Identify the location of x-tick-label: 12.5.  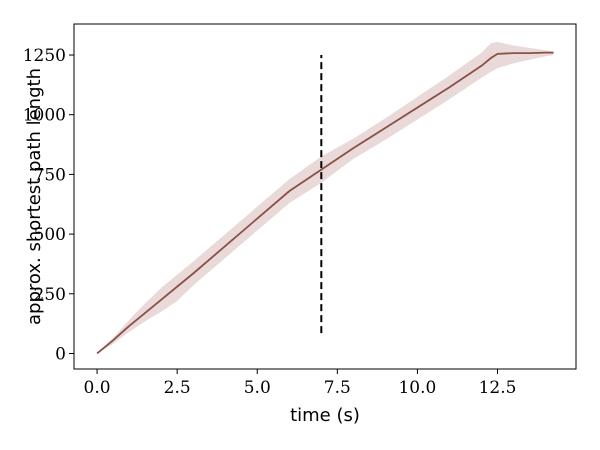
(498, 388).